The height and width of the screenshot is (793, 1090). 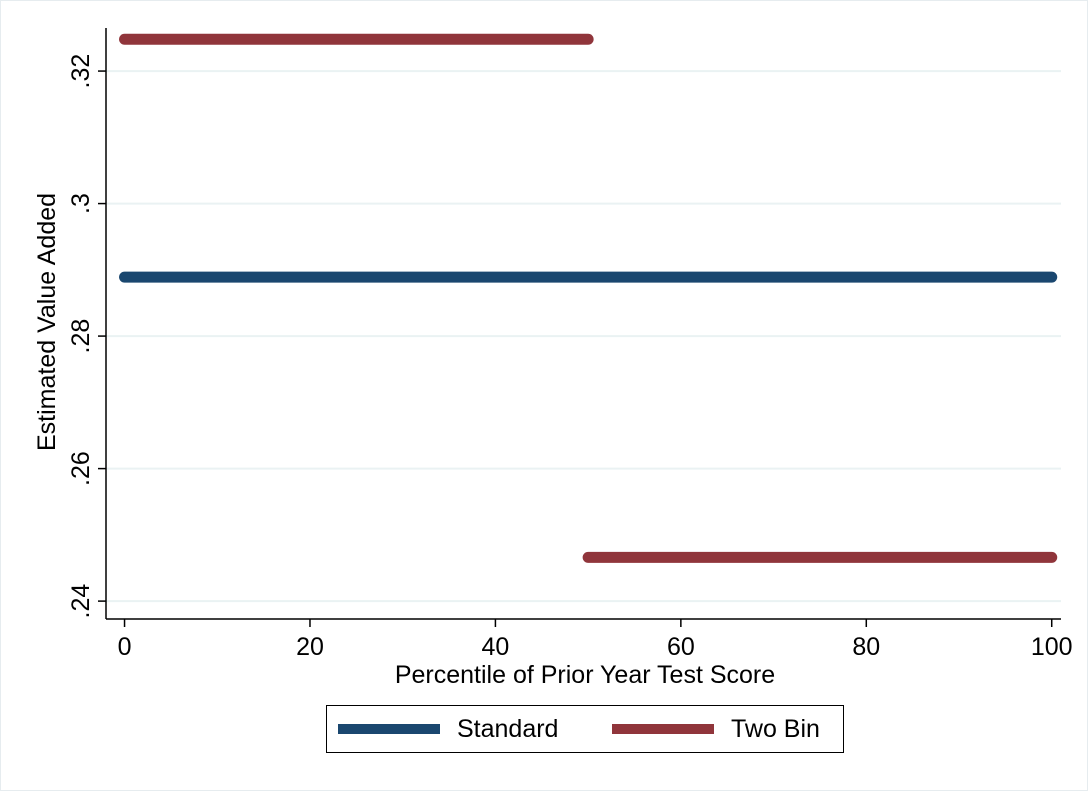 What do you see at coordinates (81, 71) in the screenshot?
I see `y-tick-label-4: .32` at bounding box center [81, 71].